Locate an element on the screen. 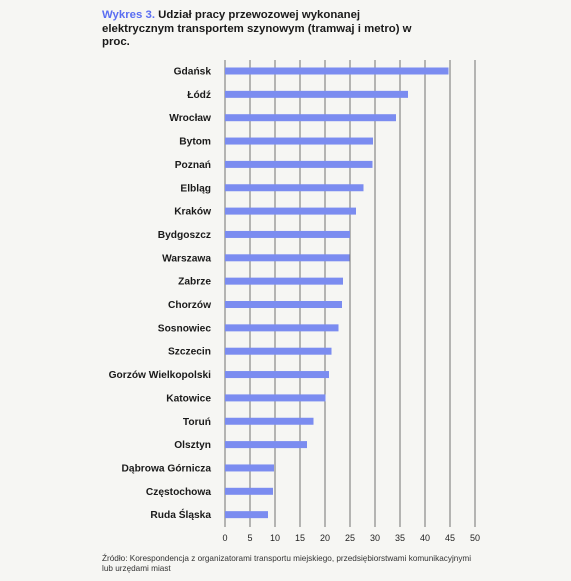 The height and width of the screenshot is (581, 571). category-label: Toruń is located at coordinates (197, 422).